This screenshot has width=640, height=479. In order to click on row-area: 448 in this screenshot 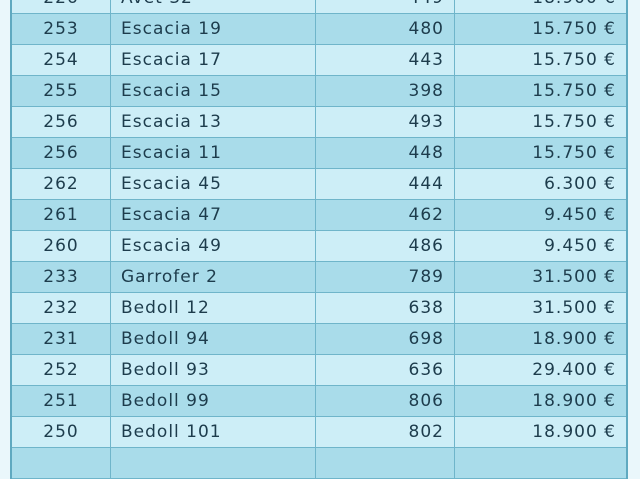, I will do `click(385, 153)`.